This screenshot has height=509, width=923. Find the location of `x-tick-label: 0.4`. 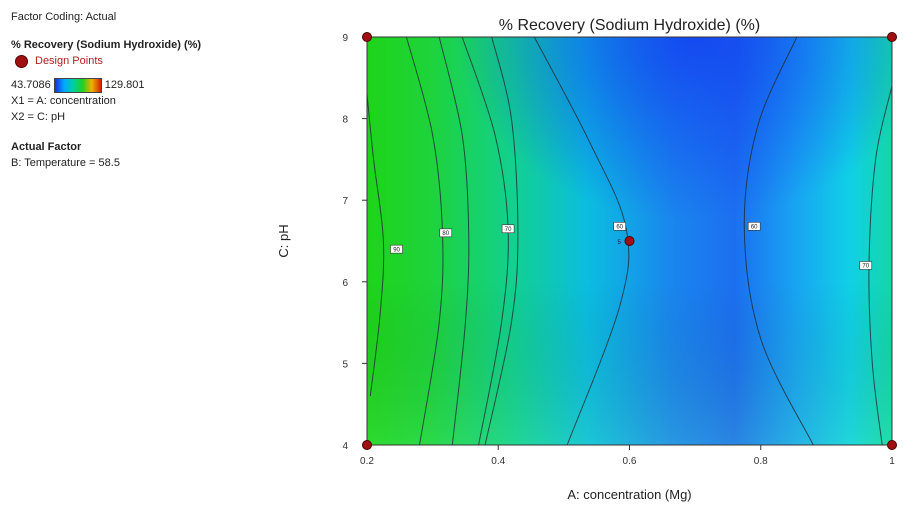

x-tick-label: 0.4 is located at coordinates (498, 461).